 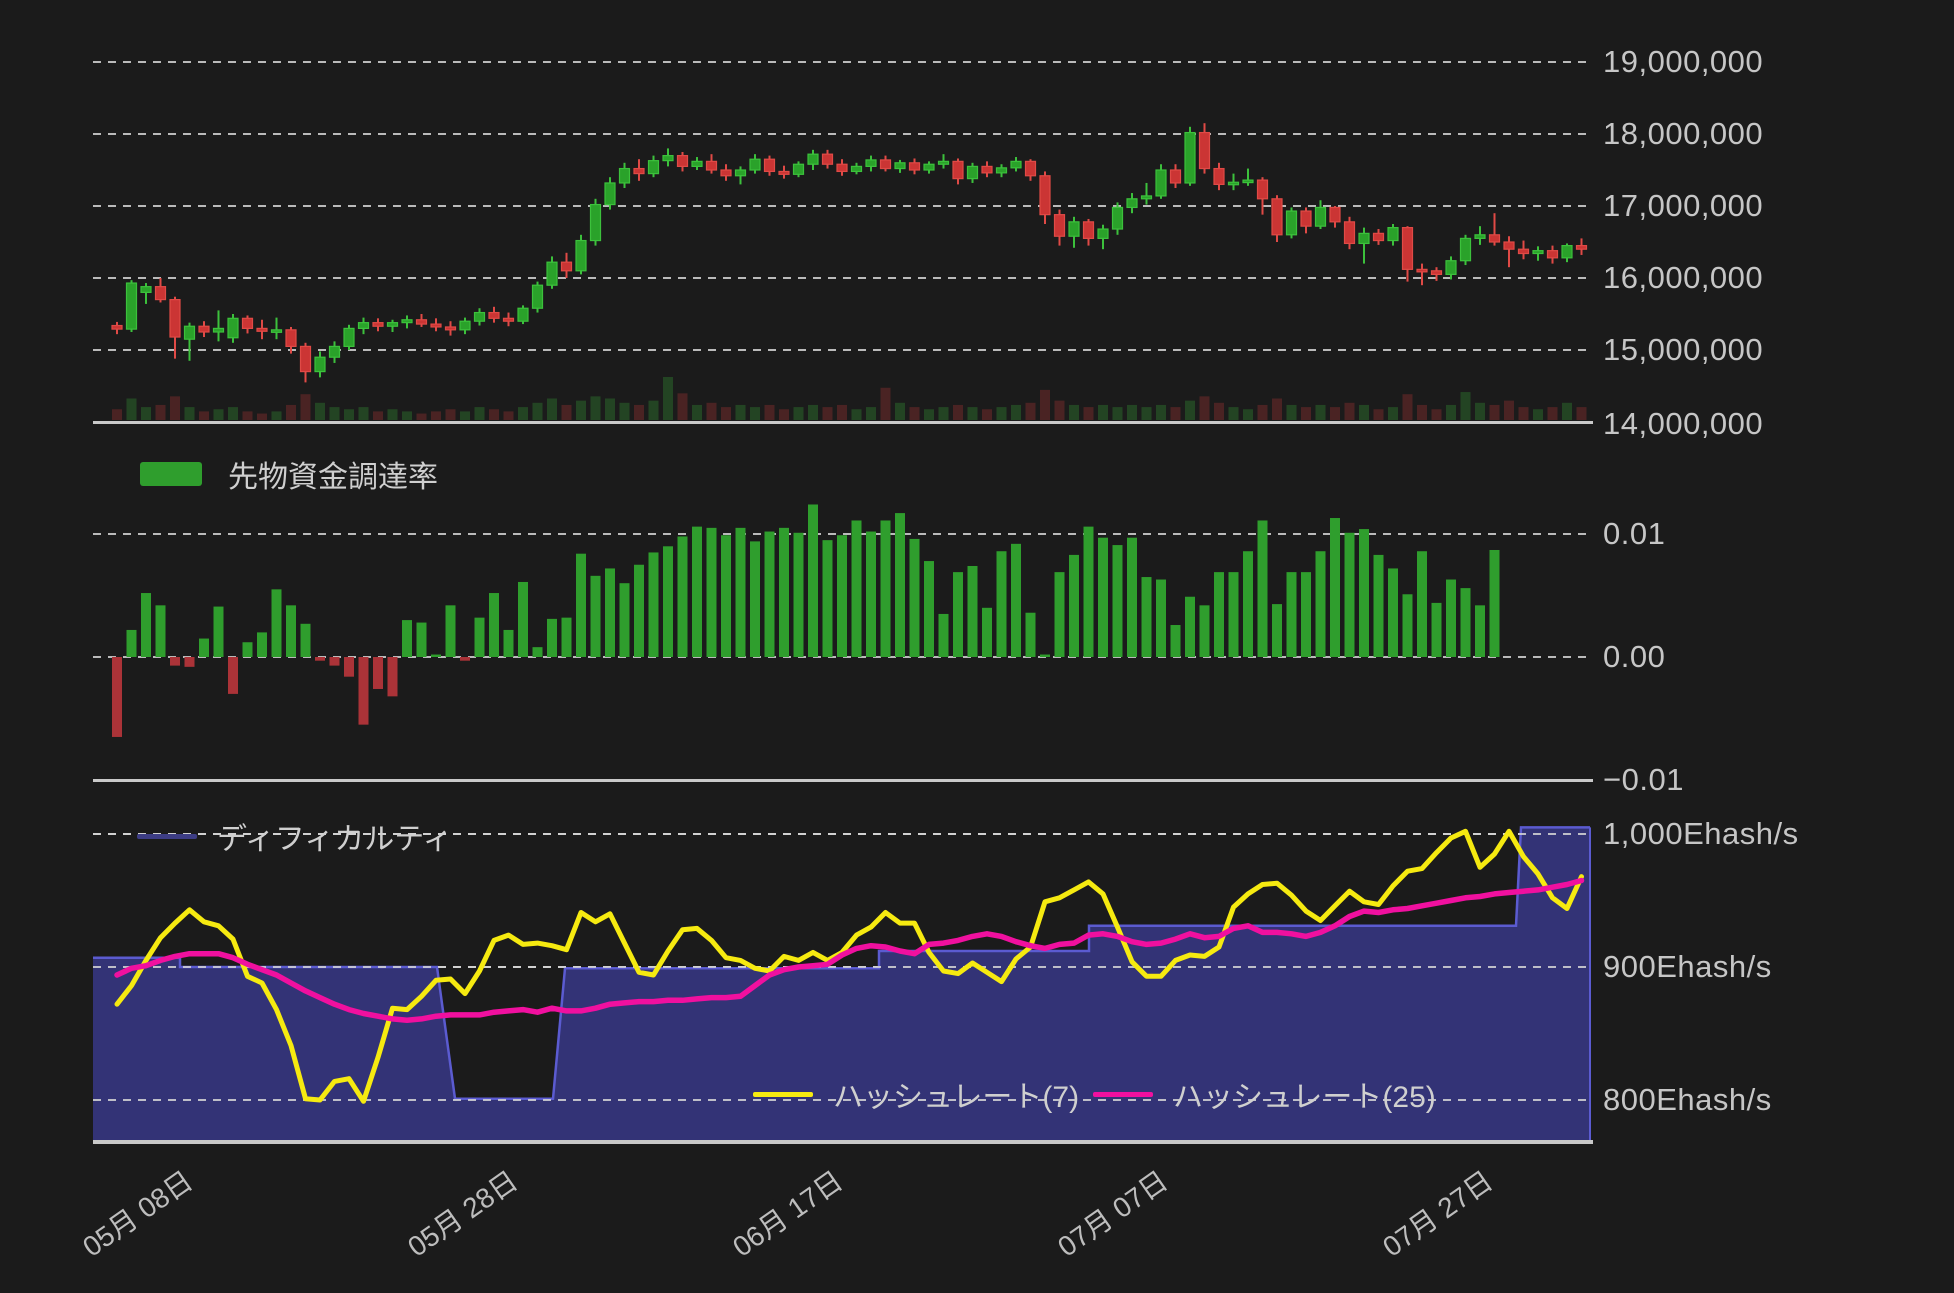 I want to click on hashrate25-line, so click(x=849, y=950).